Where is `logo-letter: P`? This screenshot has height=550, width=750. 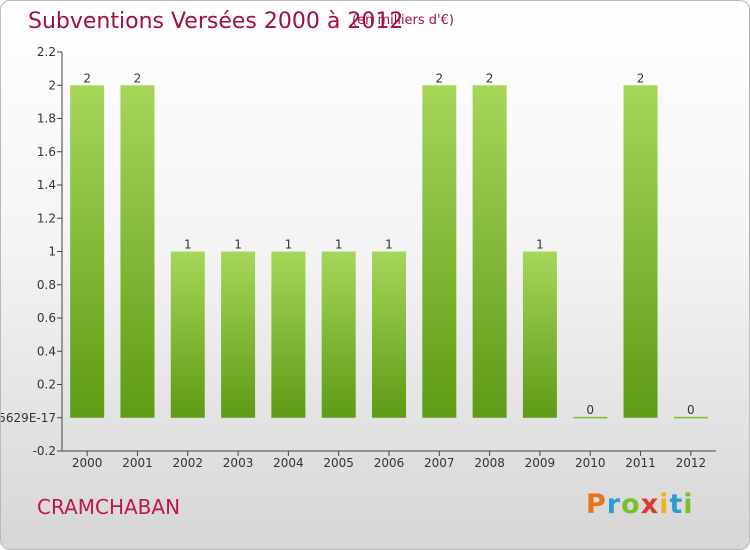
logo-letter: P is located at coordinates (596, 504).